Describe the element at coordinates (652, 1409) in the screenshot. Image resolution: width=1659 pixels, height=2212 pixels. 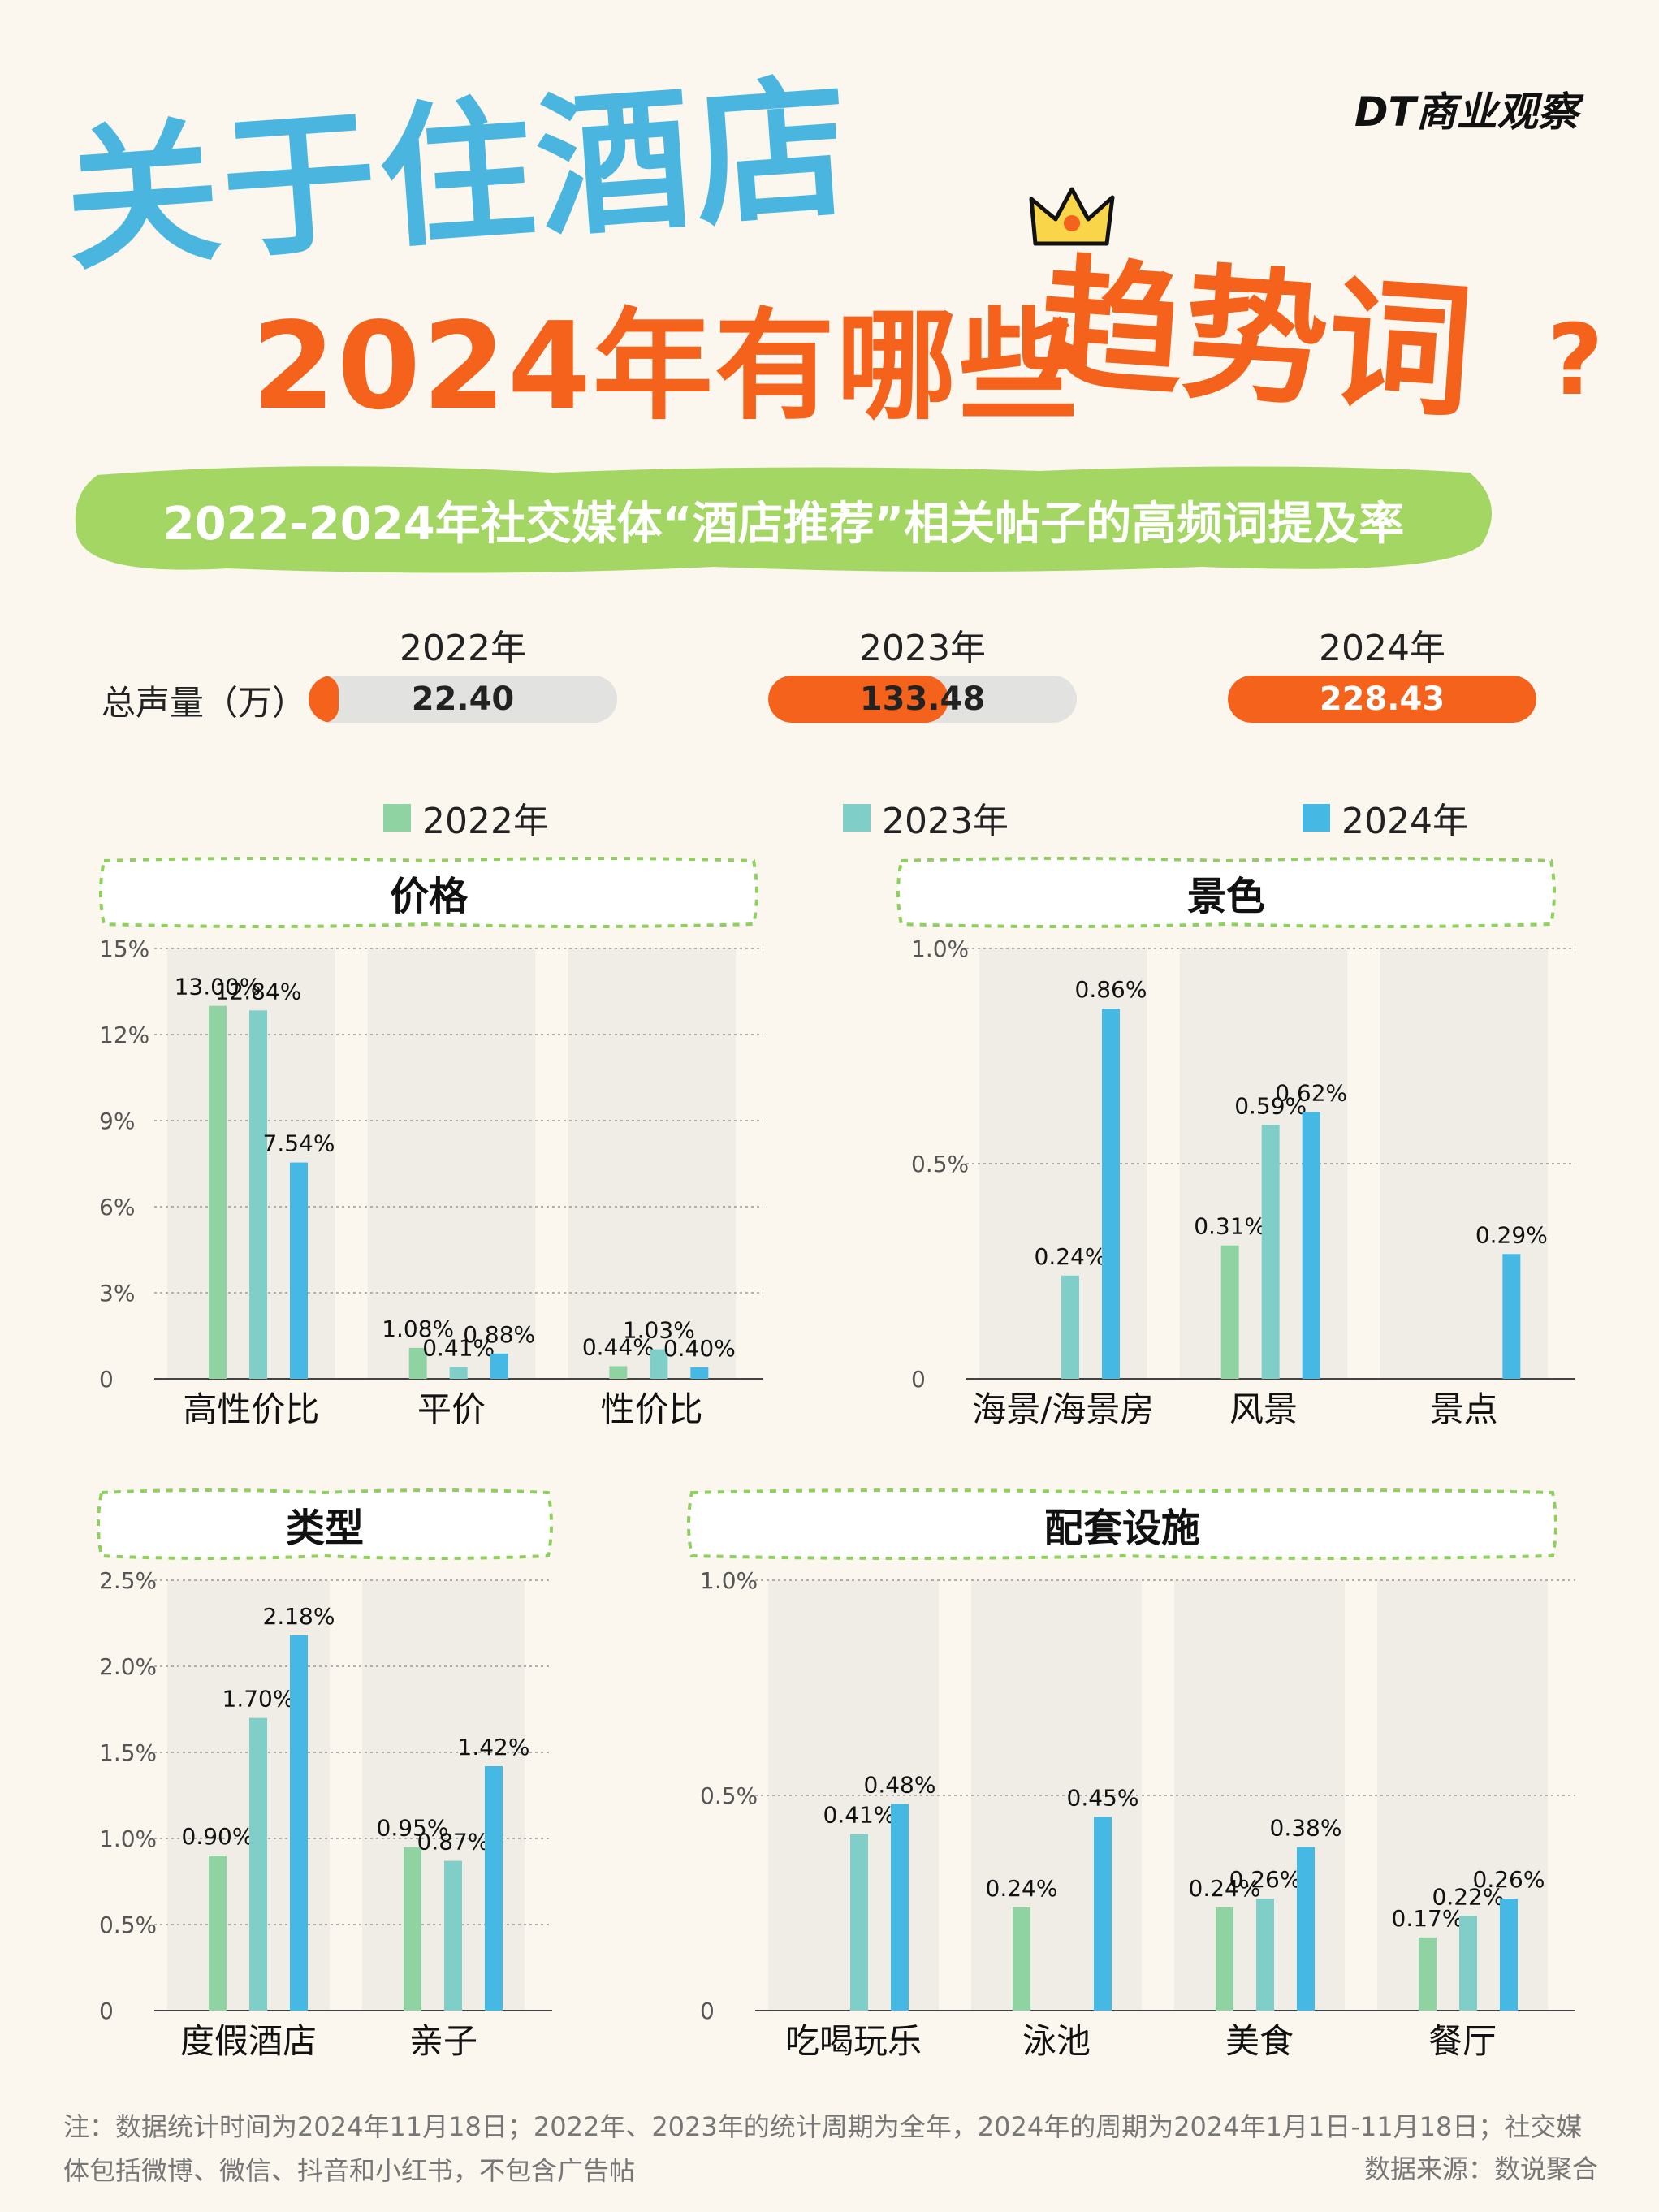
I see `category-label: 性价比` at that location.